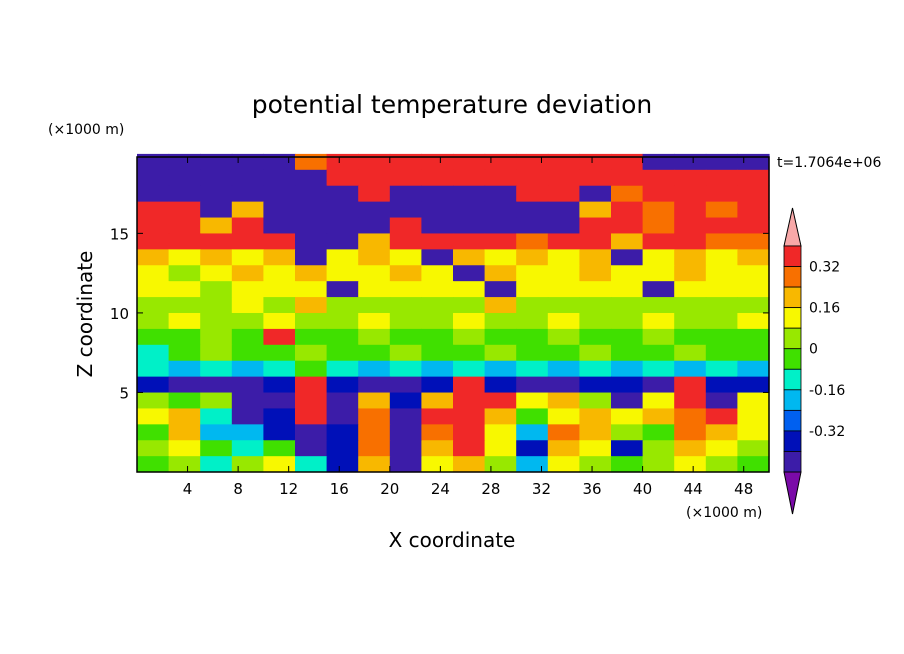 The height and width of the screenshot is (654, 904). I want to click on x-tick-label: 32, so click(541, 489).